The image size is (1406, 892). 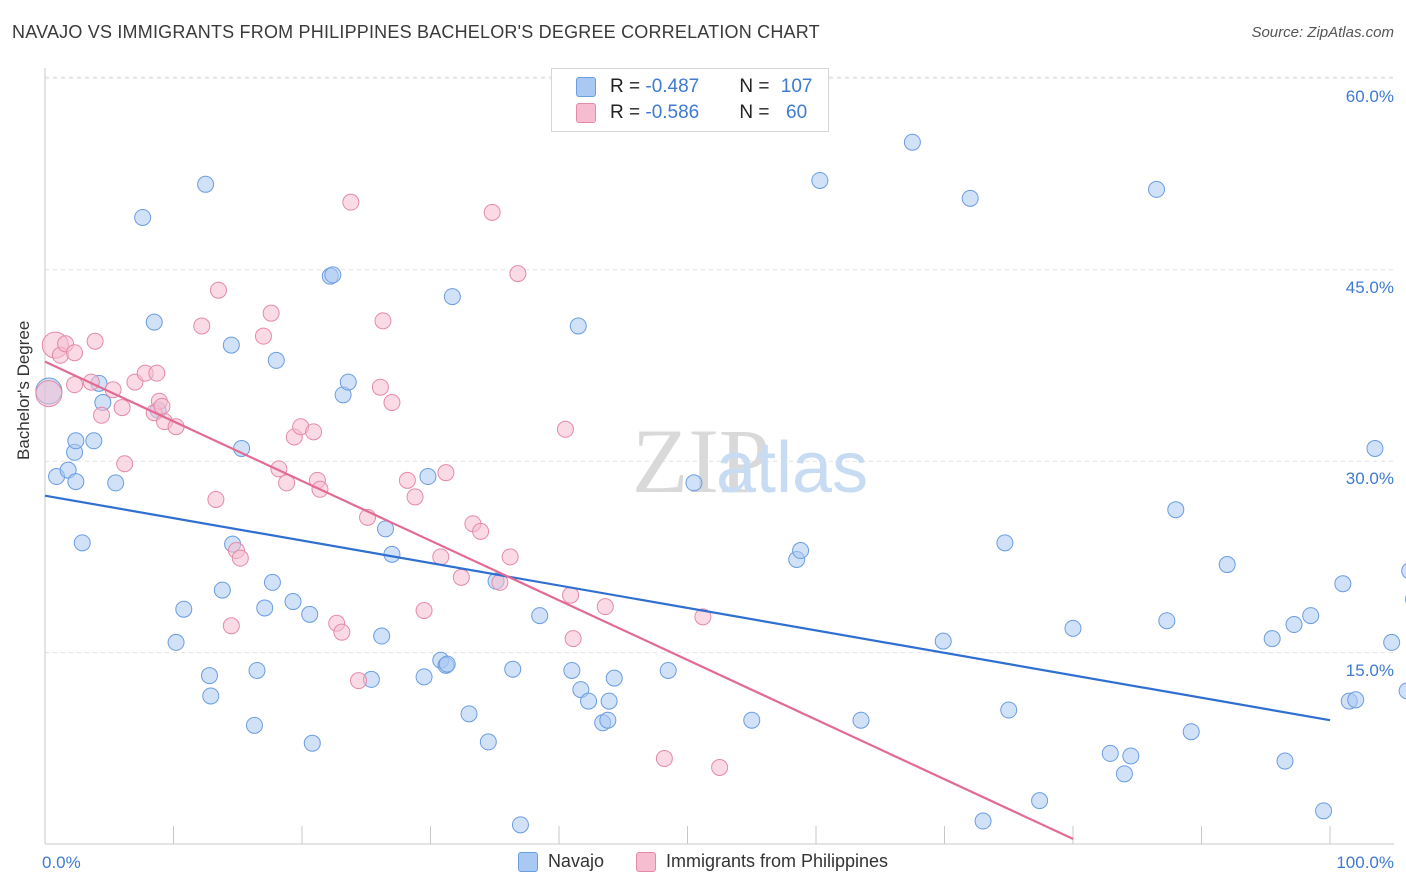 I want to click on correlation-legend: R = -0.487 N = 107 R = -0.586 N = 60, so click(x=690, y=100).